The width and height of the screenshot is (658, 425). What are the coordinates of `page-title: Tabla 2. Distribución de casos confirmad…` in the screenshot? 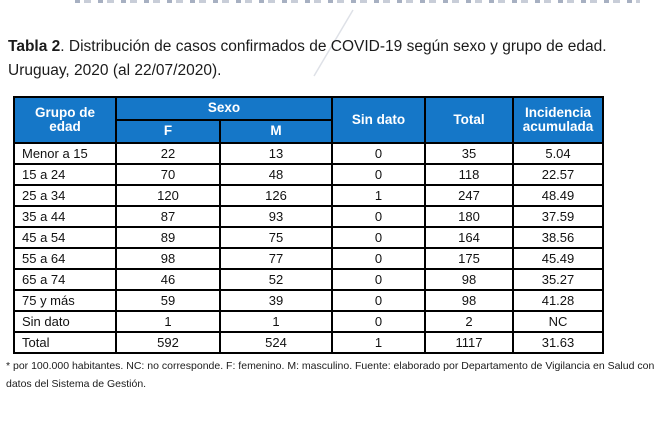 It's located at (331, 59).